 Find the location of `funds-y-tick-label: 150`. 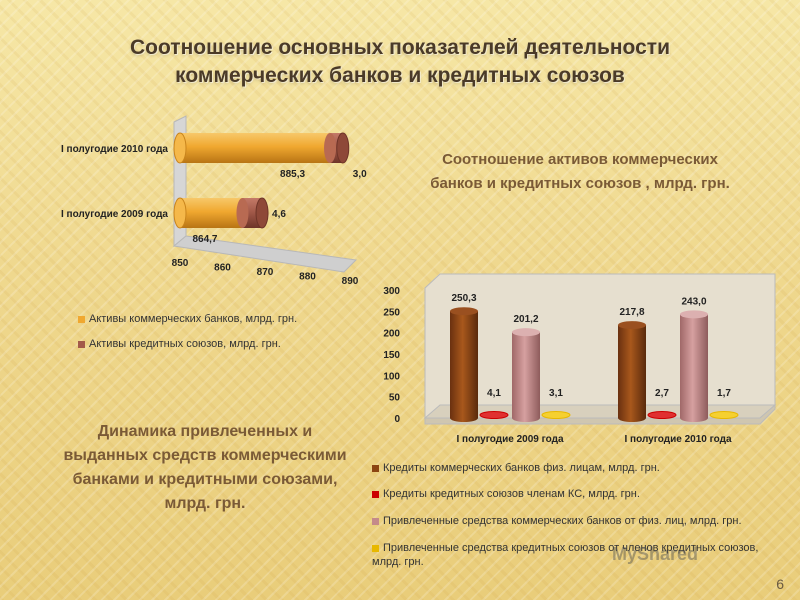

funds-y-tick-label: 150 is located at coordinates (391, 355).